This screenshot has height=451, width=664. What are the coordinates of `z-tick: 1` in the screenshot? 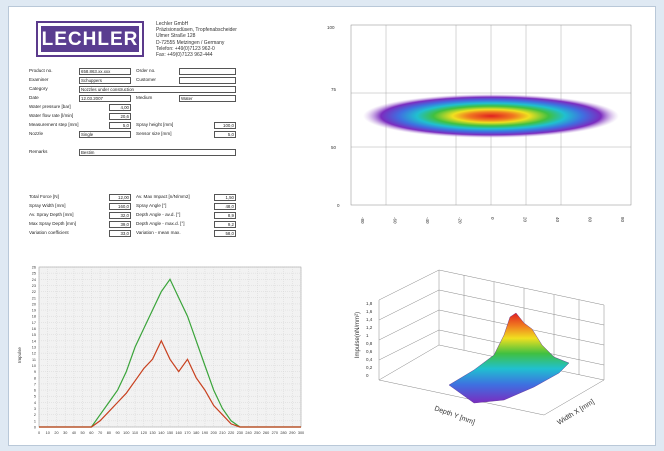 It's located at (367, 335).